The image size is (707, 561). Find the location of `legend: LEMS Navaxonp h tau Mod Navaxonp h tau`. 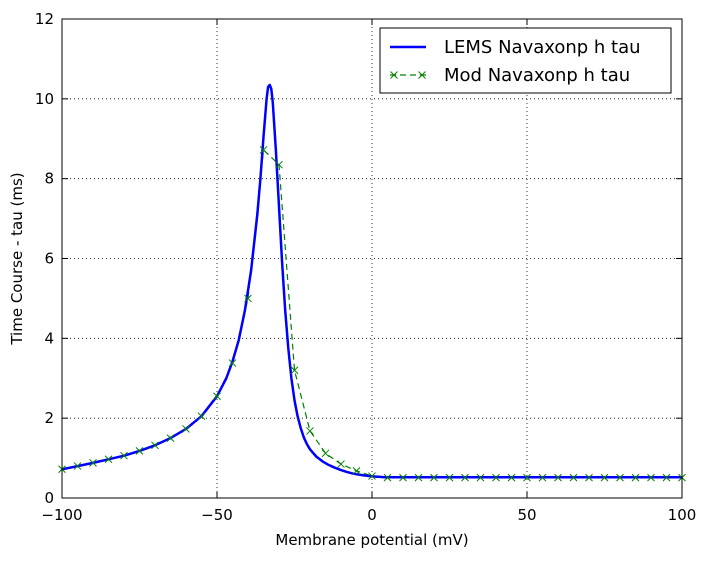

legend: LEMS Navaxonp h tau Mod Navaxonp h tau is located at coordinates (525, 60).